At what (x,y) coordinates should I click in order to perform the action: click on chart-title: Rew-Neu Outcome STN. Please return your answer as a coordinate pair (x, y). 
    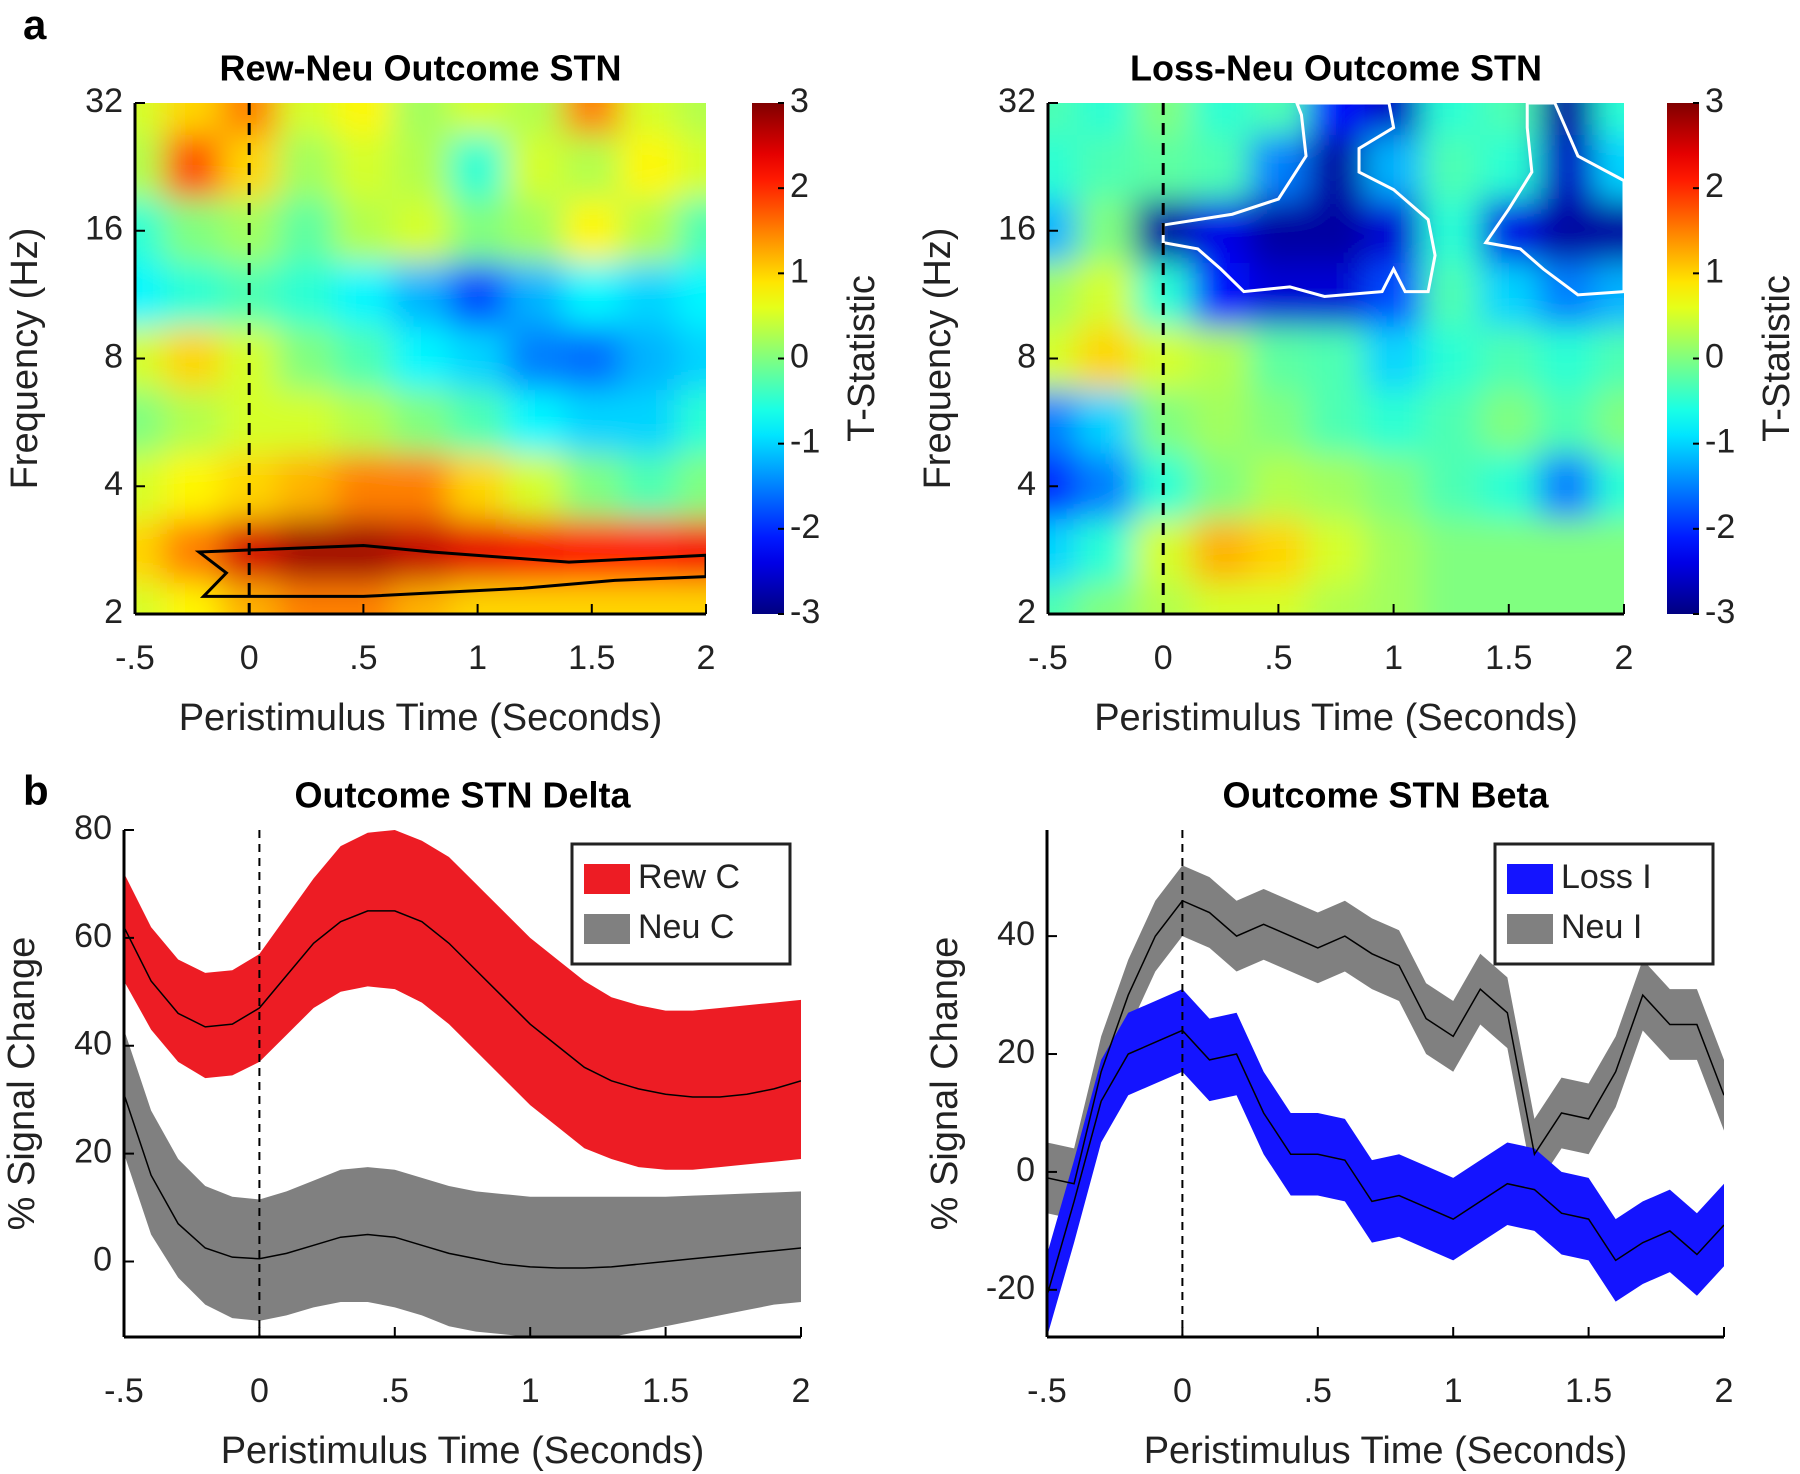
    Looking at the image, I should click on (420, 68).